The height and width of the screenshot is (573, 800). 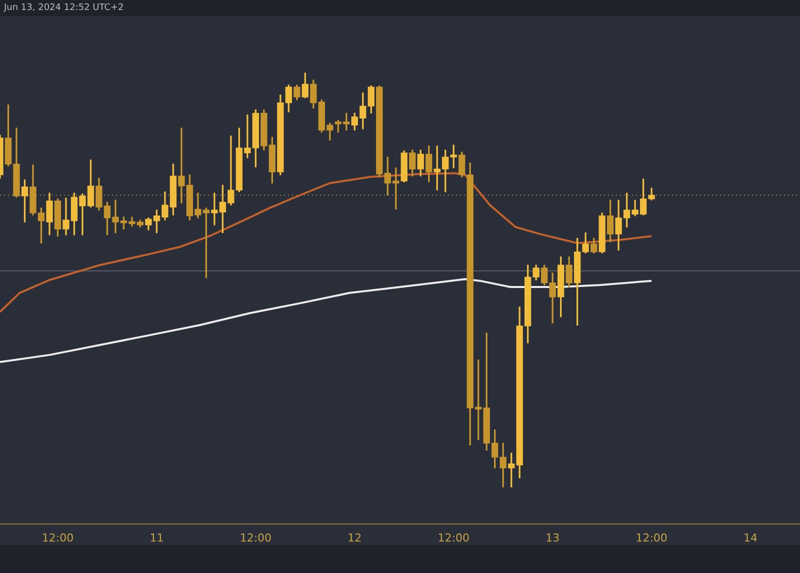 I want to click on x-tick-label: 13, so click(x=553, y=537).